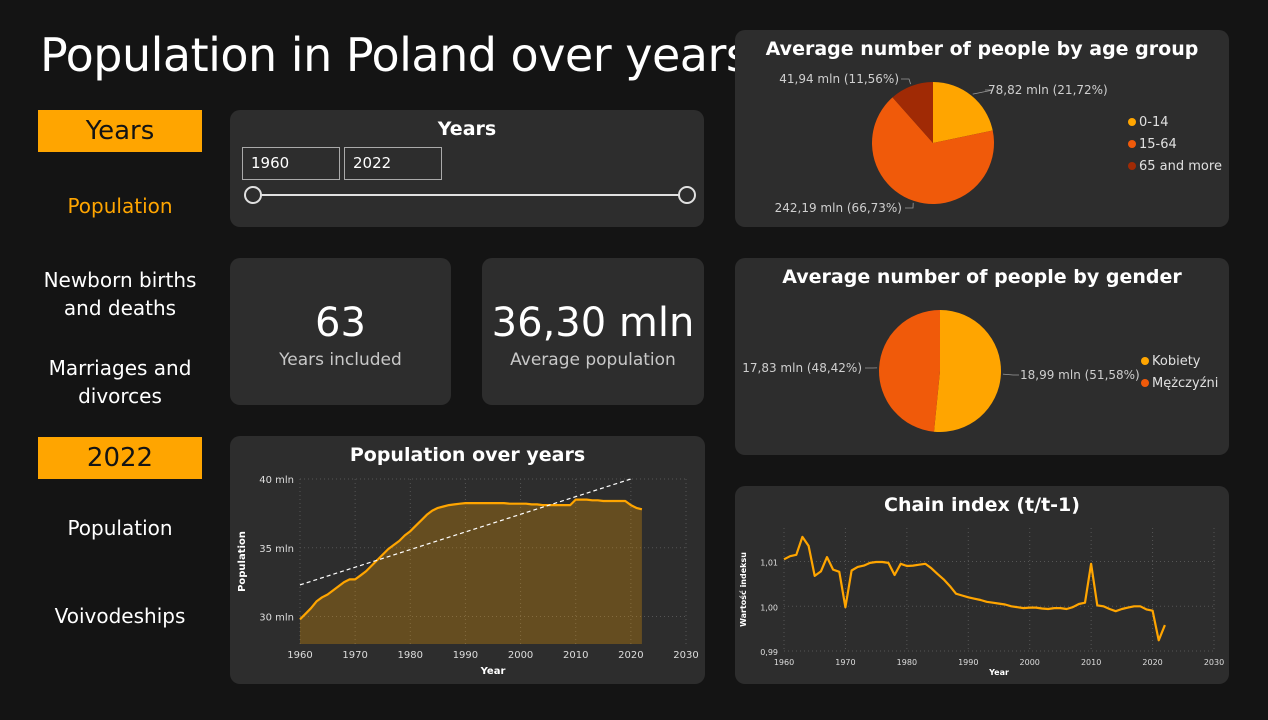  What do you see at coordinates (340, 360) in the screenshot?
I see `kpi-years-label: Years included` at bounding box center [340, 360].